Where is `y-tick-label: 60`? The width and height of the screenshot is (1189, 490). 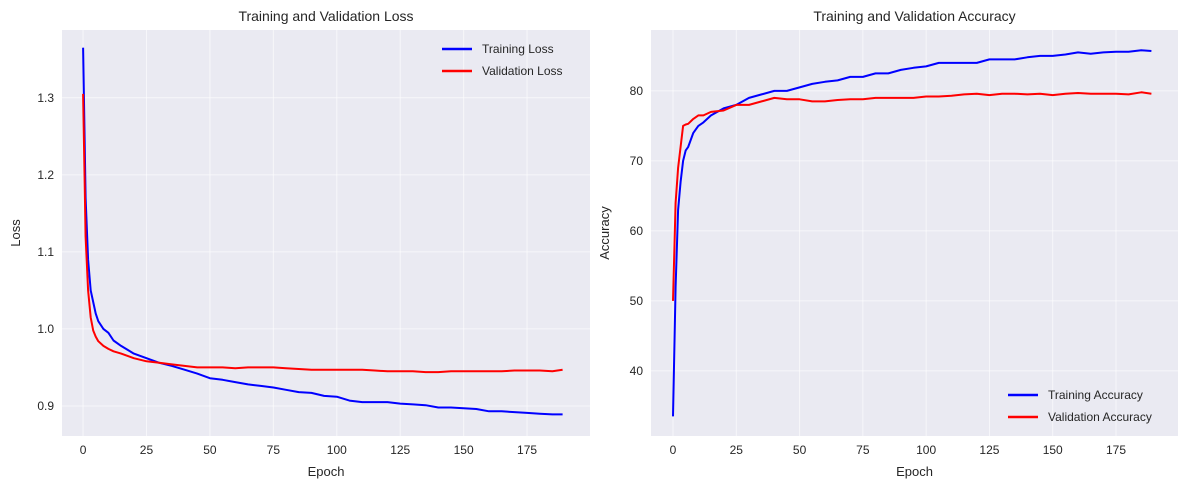
y-tick-label: 60 is located at coordinates (637, 231).